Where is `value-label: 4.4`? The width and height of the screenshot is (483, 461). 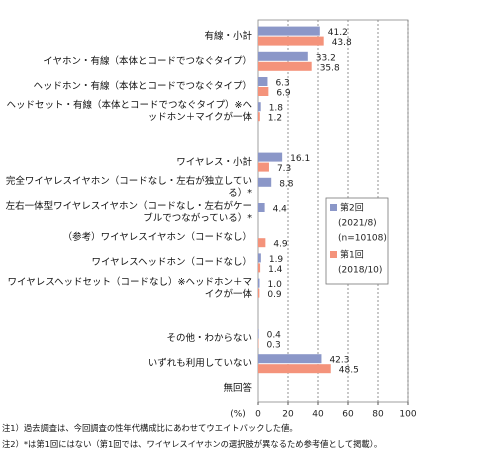
value-label: 4.4 is located at coordinates (280, 210).